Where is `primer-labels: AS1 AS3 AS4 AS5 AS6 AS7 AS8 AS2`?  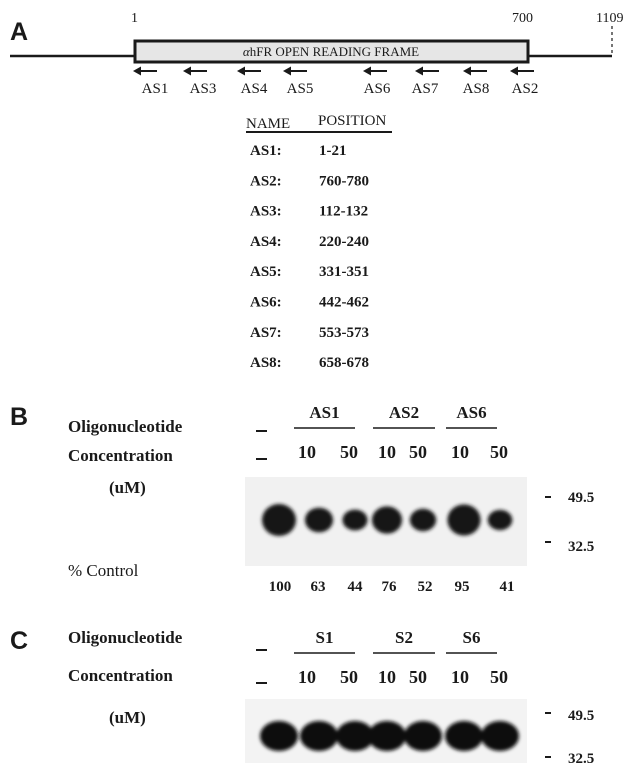
primer-labels: AS1 AS3 AS4 AS5 AS6 AS7 AS8 AS2 is located at coordinates (340, 89).